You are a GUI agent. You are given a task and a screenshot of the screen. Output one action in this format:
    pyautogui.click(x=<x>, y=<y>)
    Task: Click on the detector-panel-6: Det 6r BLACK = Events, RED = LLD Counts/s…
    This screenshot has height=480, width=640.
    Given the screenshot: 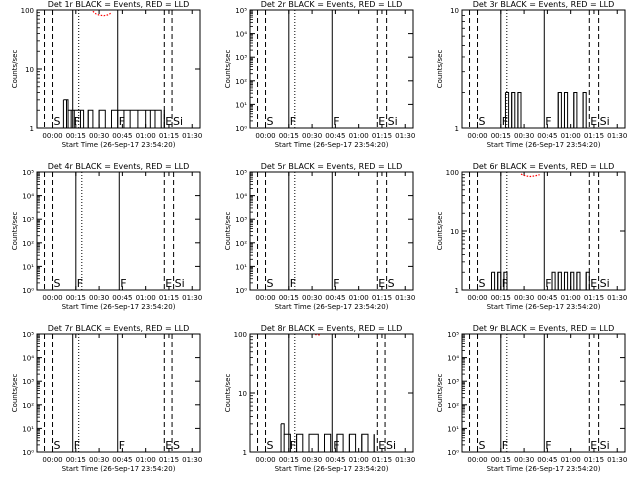 What is the action you would take?
    pyautogui.click(x=531, y=236)
    